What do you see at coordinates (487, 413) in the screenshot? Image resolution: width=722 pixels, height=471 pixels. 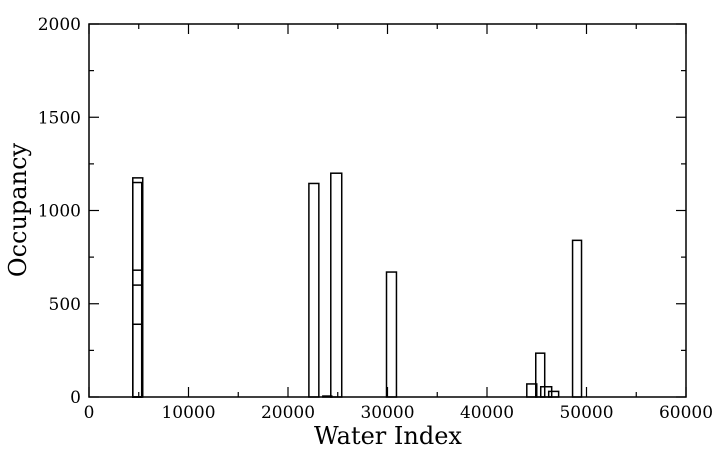 I see `x-tick-label: 40000` at bounding box center [487, 413].